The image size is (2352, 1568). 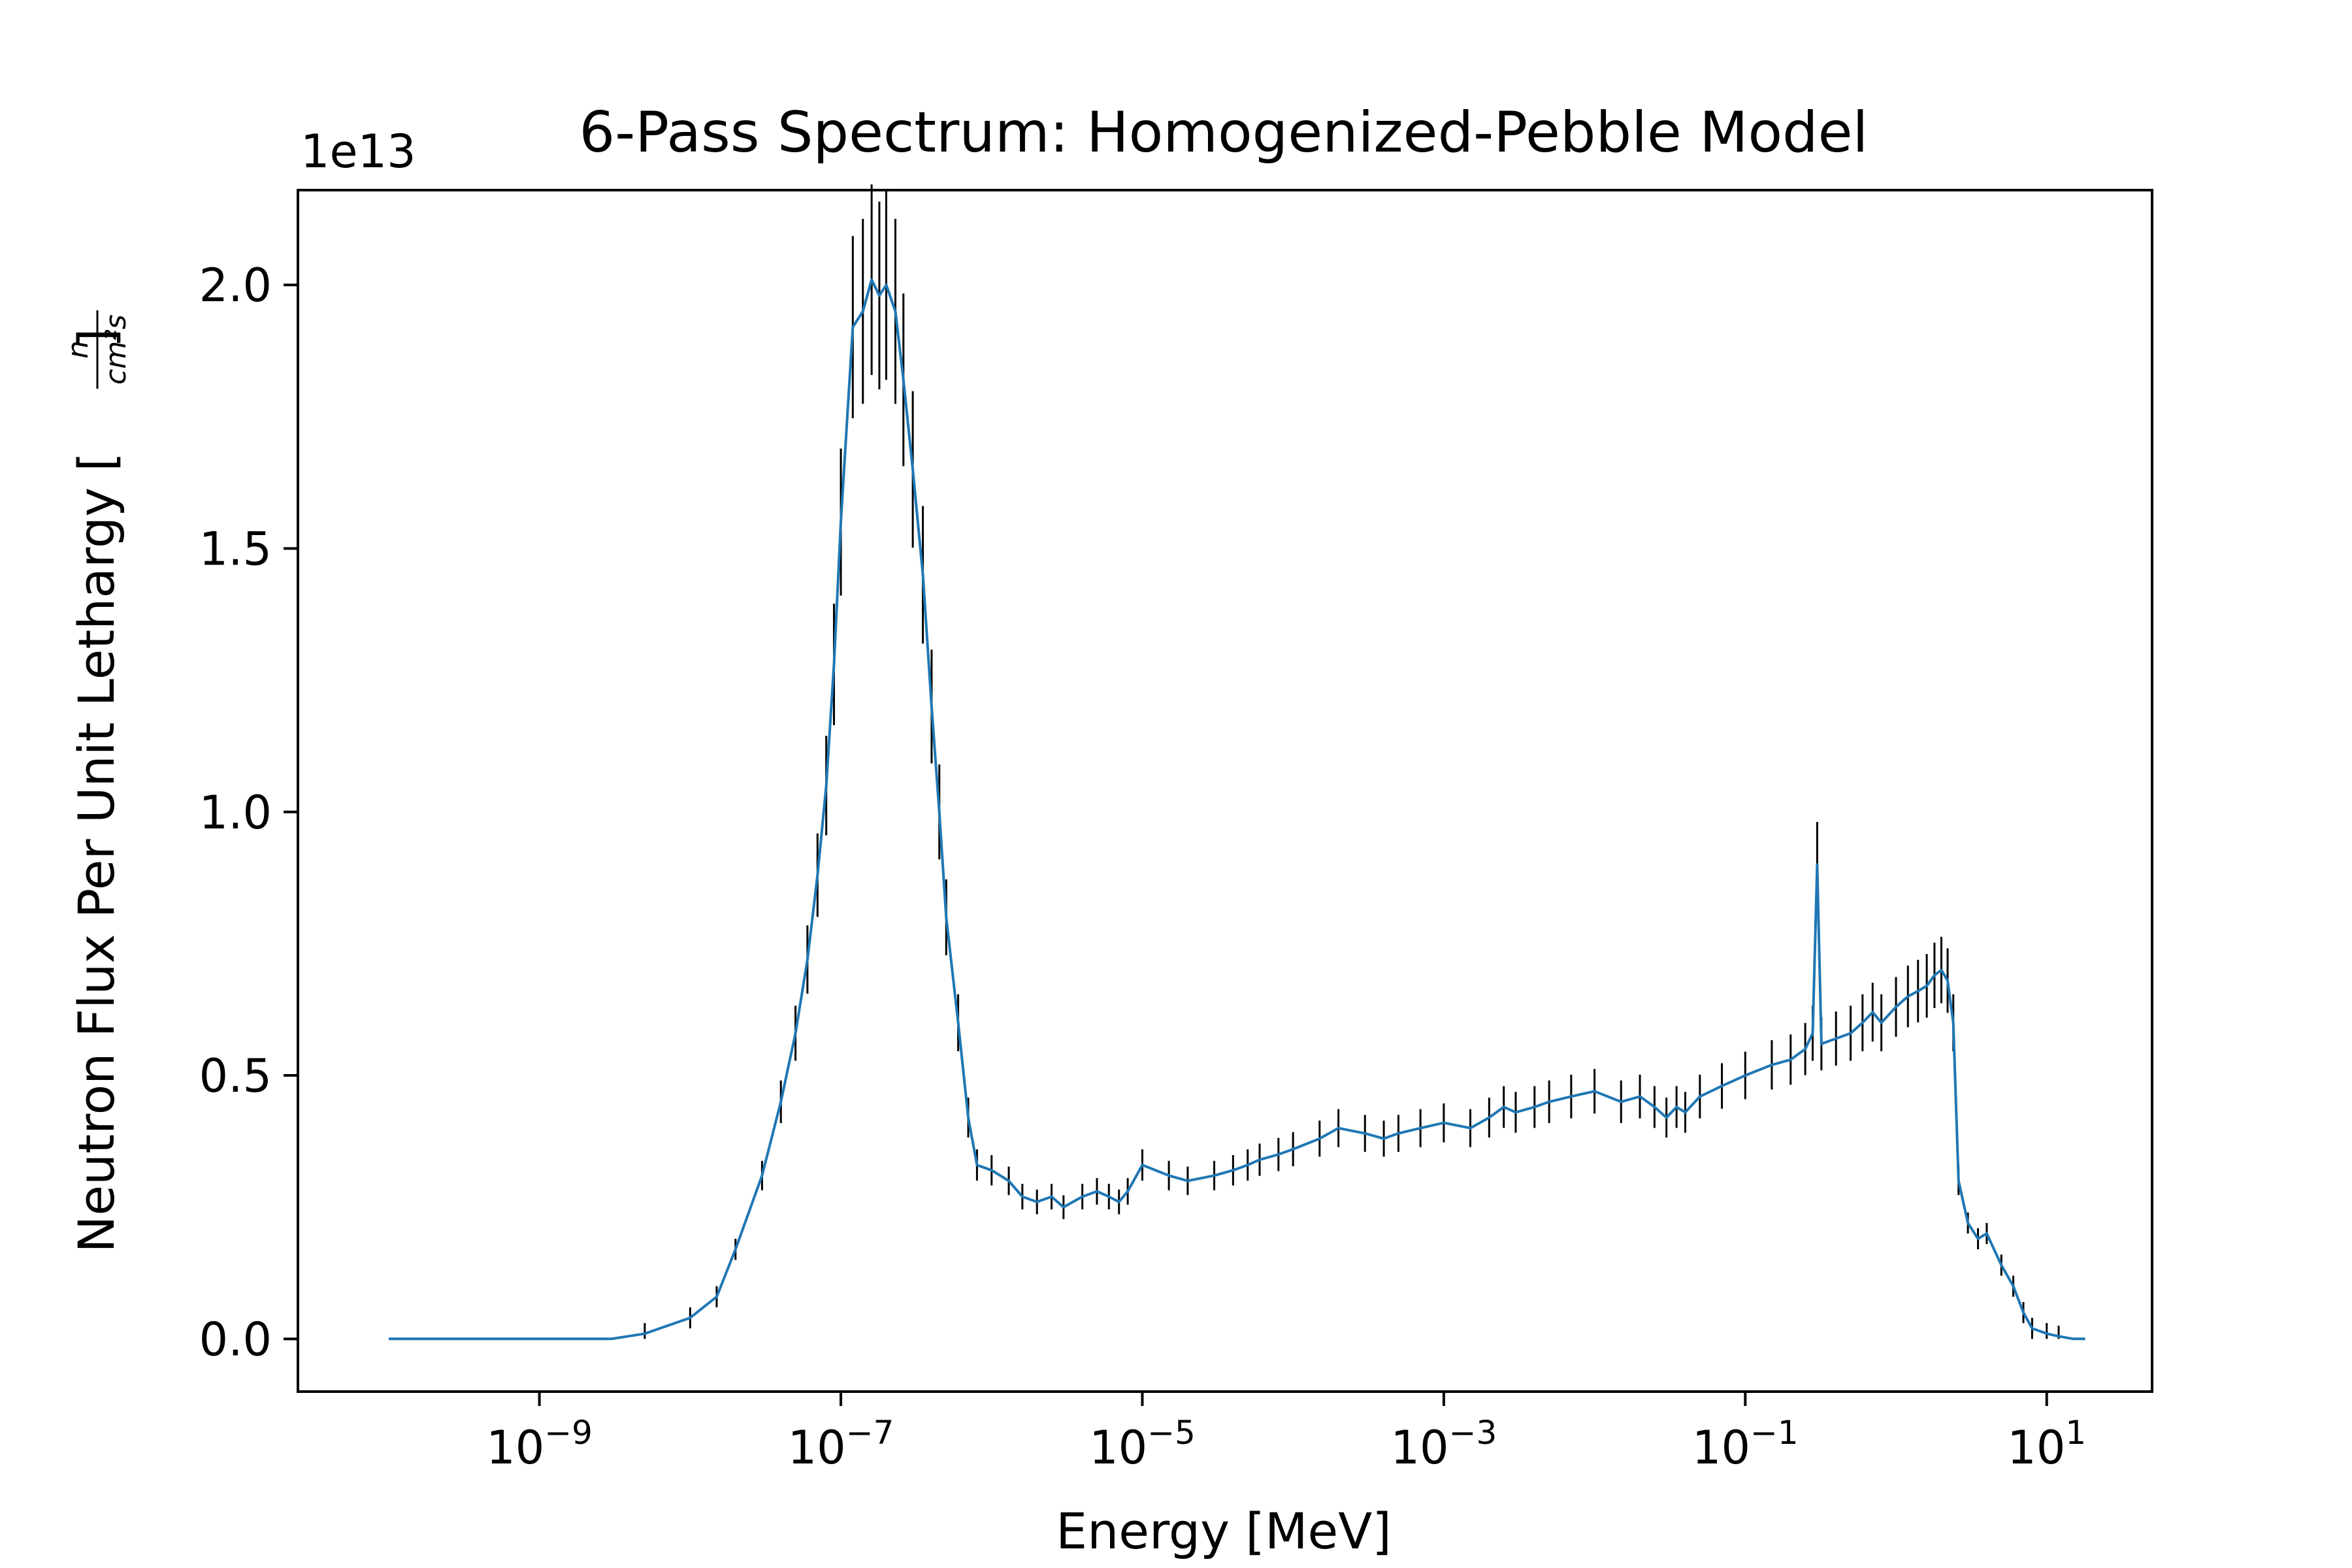 What do you see at coordinates (235, 285) in the screenshot?
I see `y-tick-label: 2.0` at bounding box center [235, 285].